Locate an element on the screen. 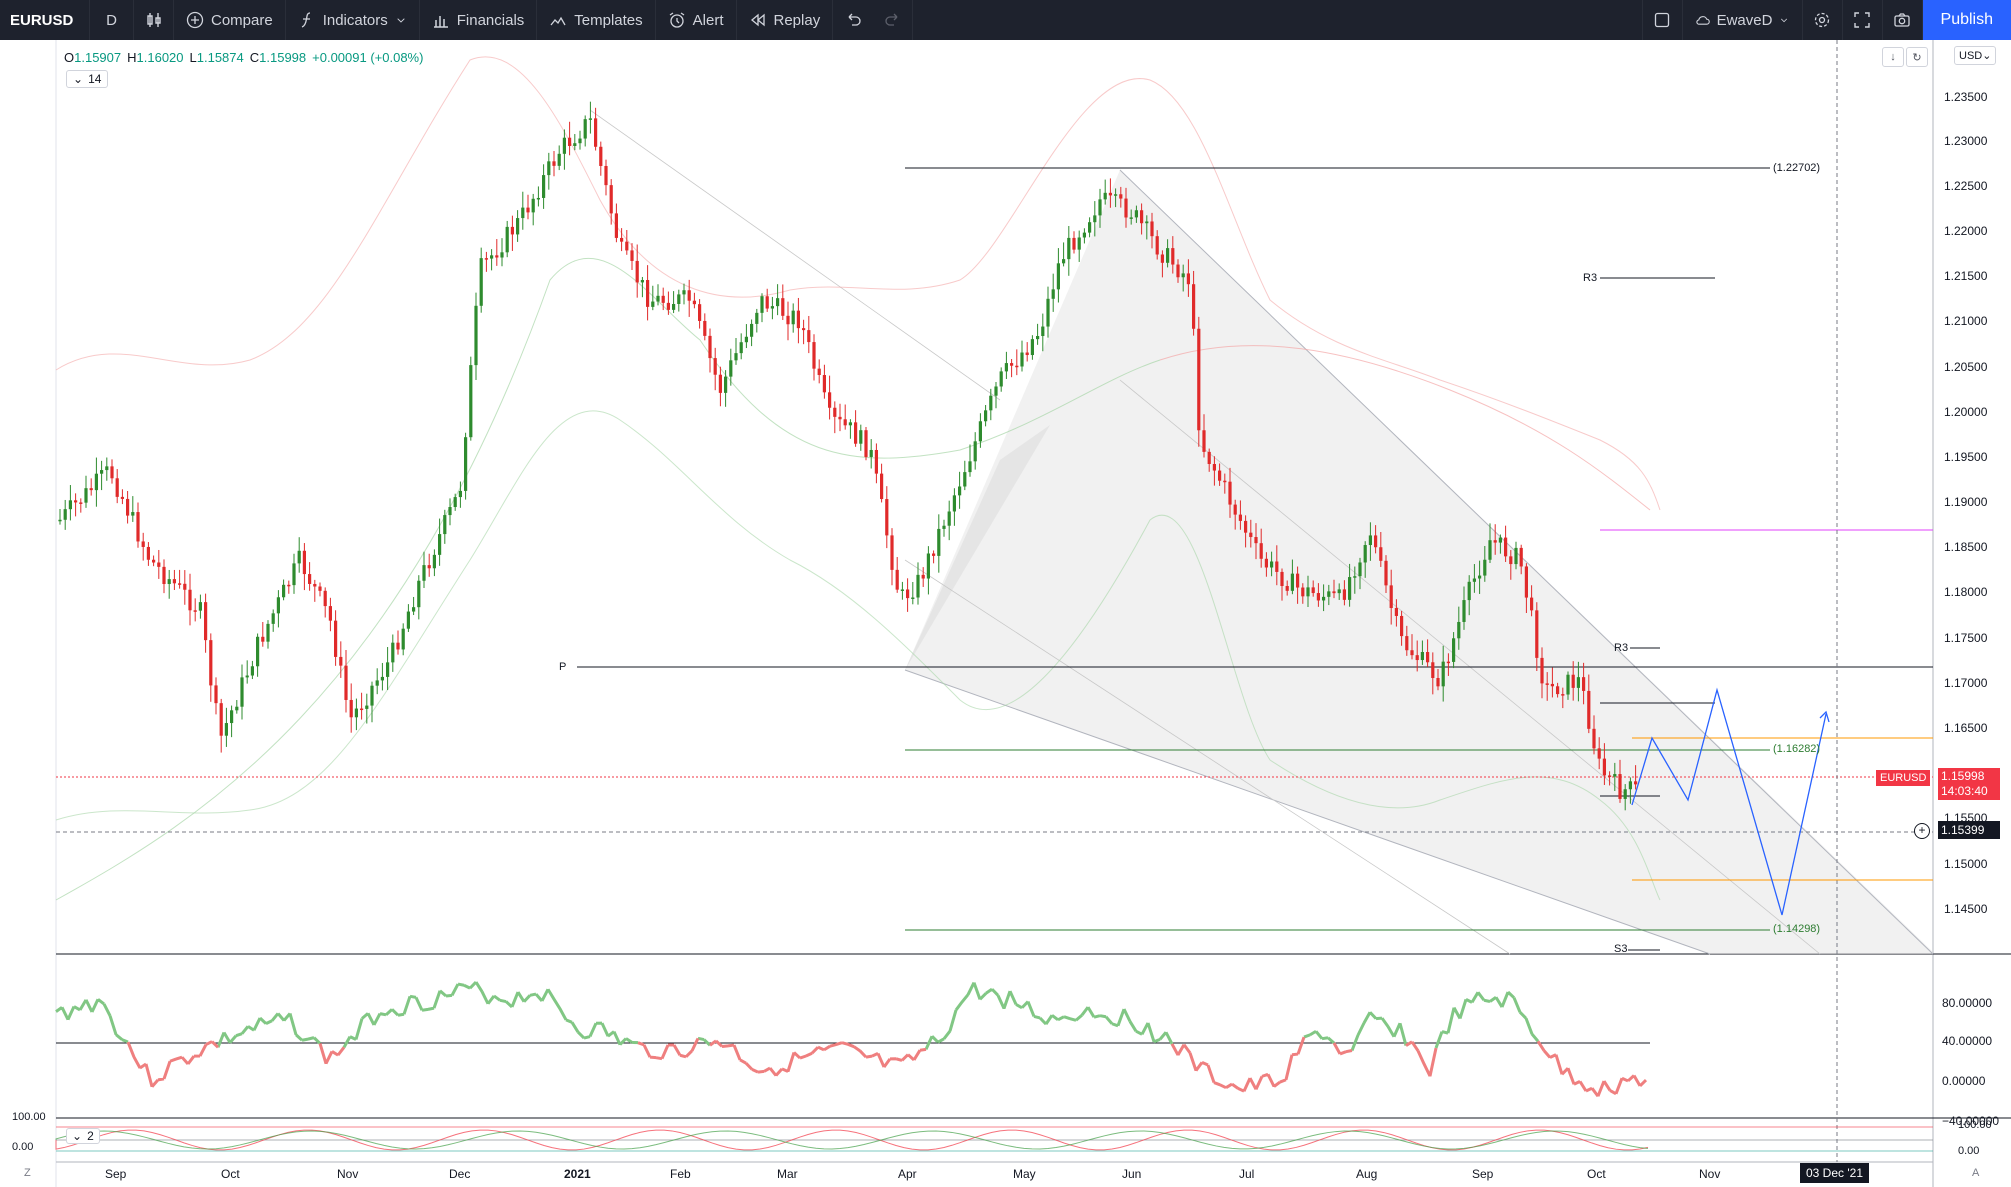 The height and width of the screenshot is (1187, 2011). open-label: O is located at coordinates (69, 57).